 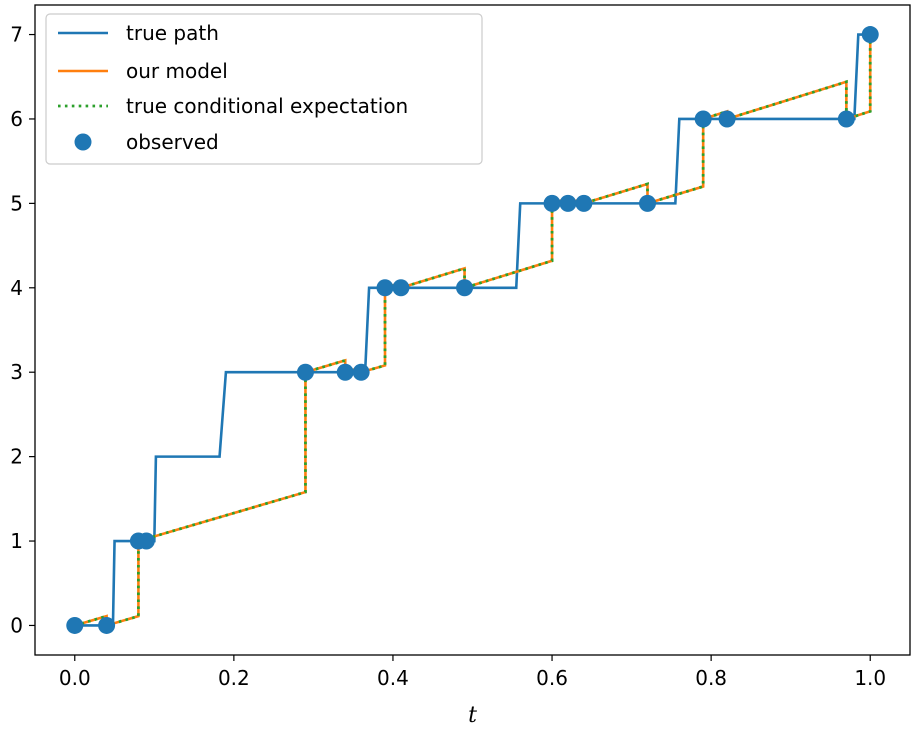 What do you see at coordinates (16, 541) in the screenshot?
I see `y-tick-label: 1` at bounding box center [16, 541].